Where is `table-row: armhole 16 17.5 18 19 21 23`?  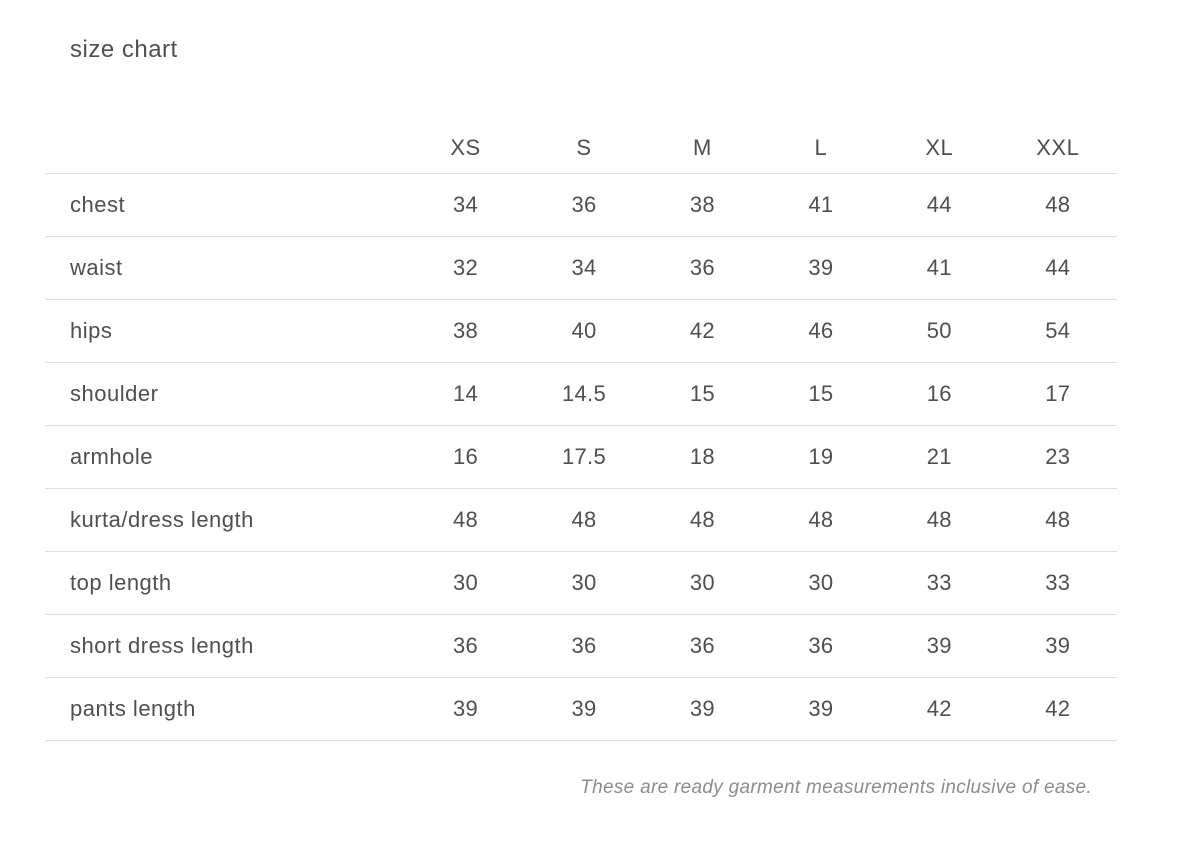 table-row: armhole 16 17.5 18 19 21 23 is located at coordinates (581, 457).